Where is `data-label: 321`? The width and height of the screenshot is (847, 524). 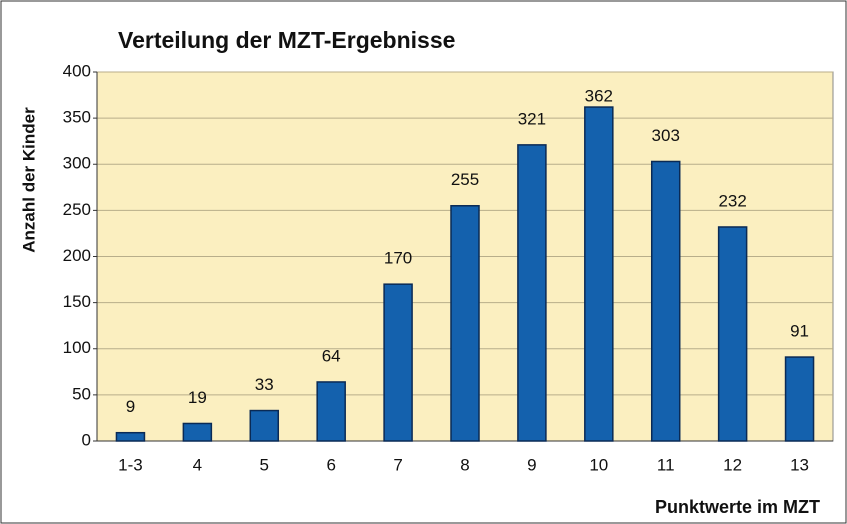 data-label: 321 is located at coordinates (532, 118).